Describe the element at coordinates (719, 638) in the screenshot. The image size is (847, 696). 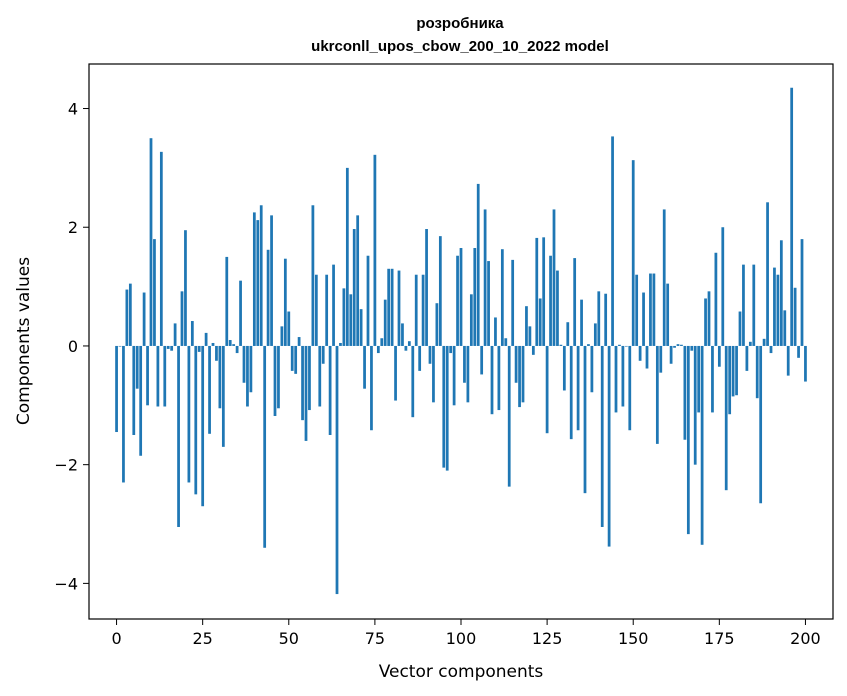
I see `x-tick-label: 175` at that location.